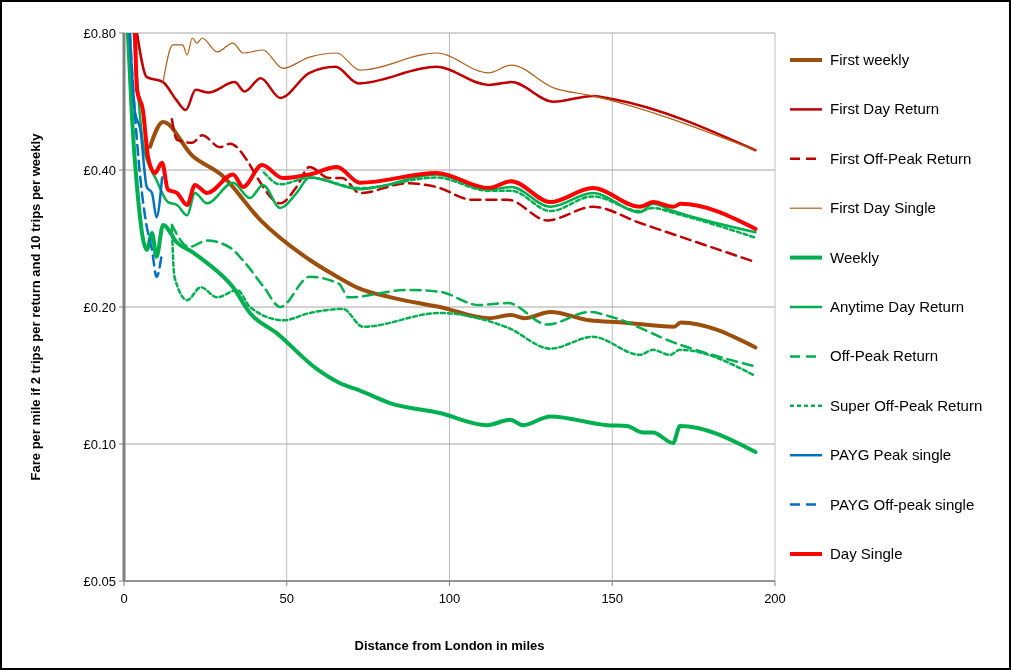 The image size is (1011, 670). I want to click on legend-label: First Day Return, so click(885, 109).